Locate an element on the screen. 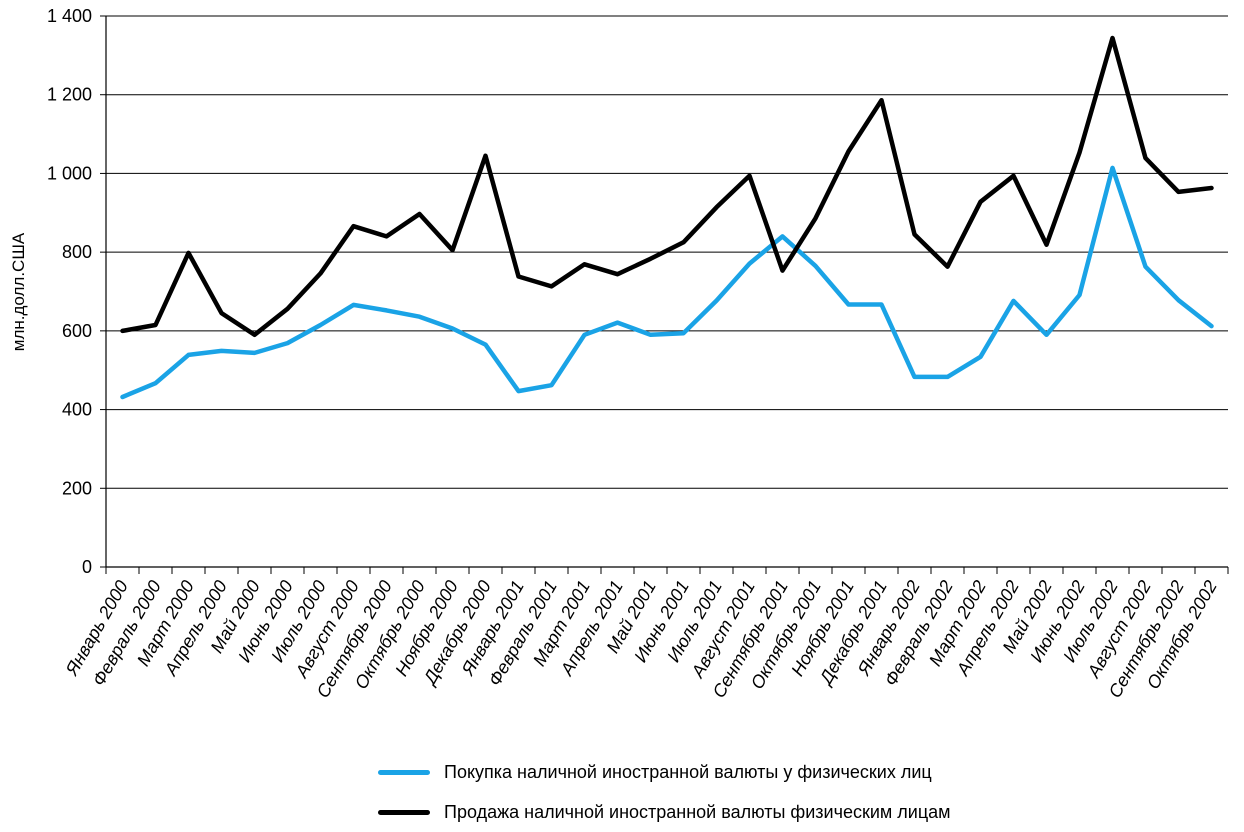 Image resolution: width=1244 pixels, height=832 pixels. y-tick-label: 1 400 is located at coordinates (69, 16).